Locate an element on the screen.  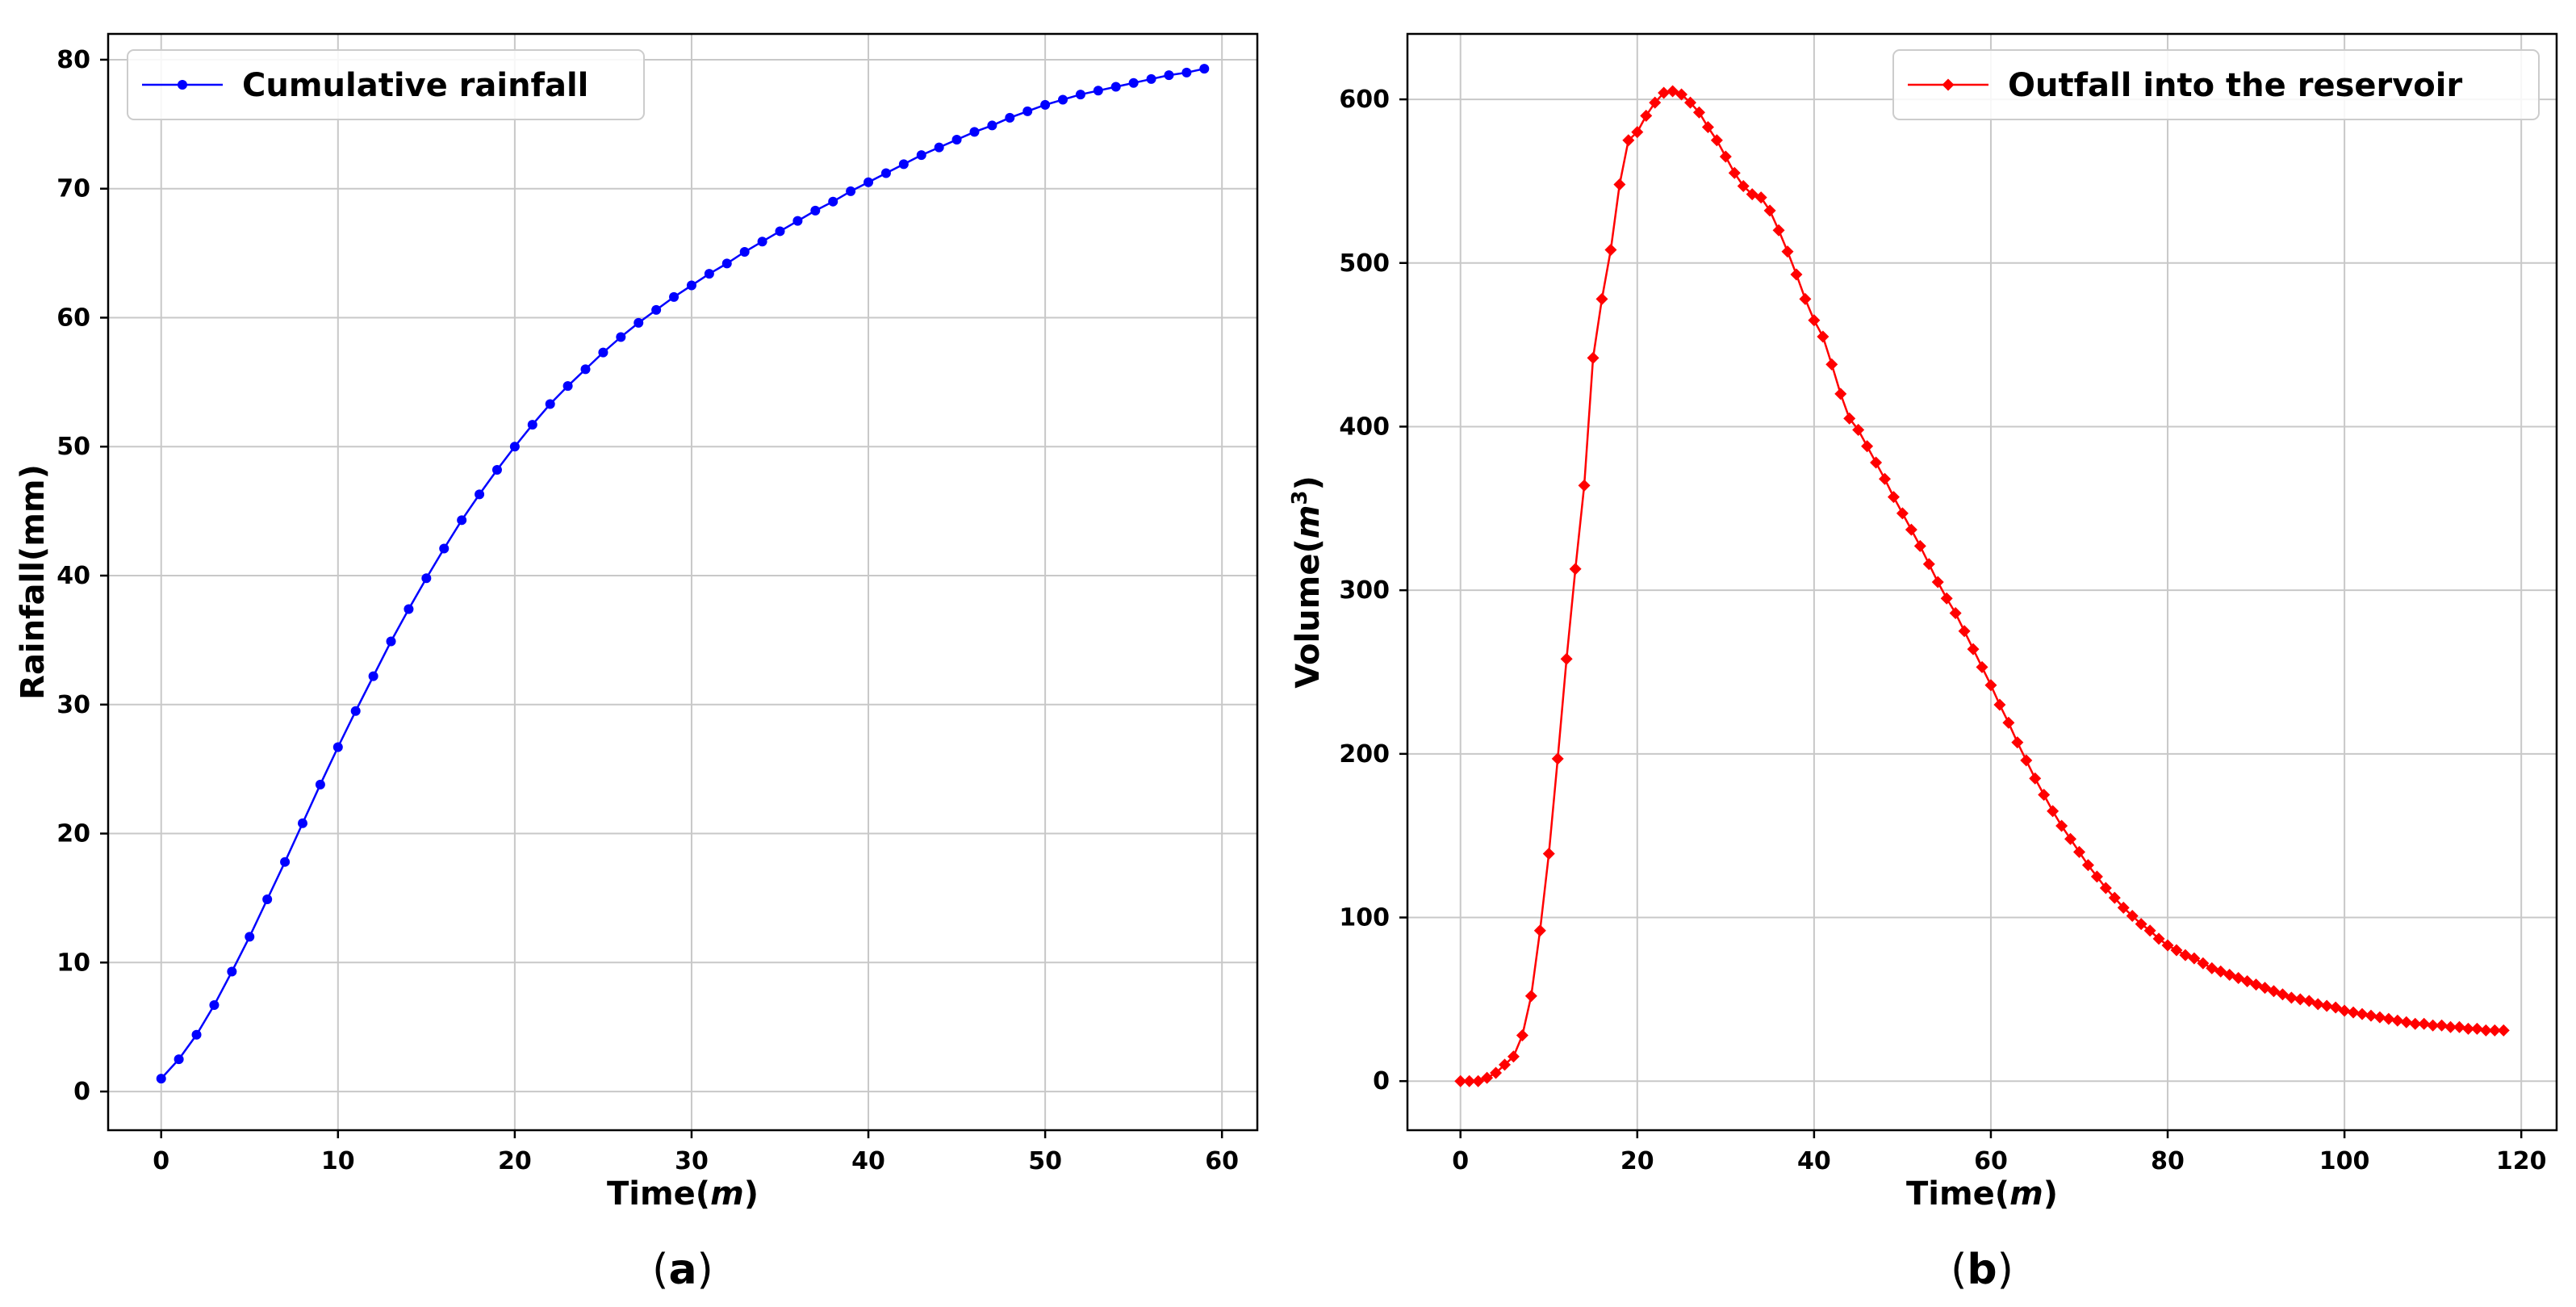
y-tick-label: 80 is located at coordinates (73, 60).